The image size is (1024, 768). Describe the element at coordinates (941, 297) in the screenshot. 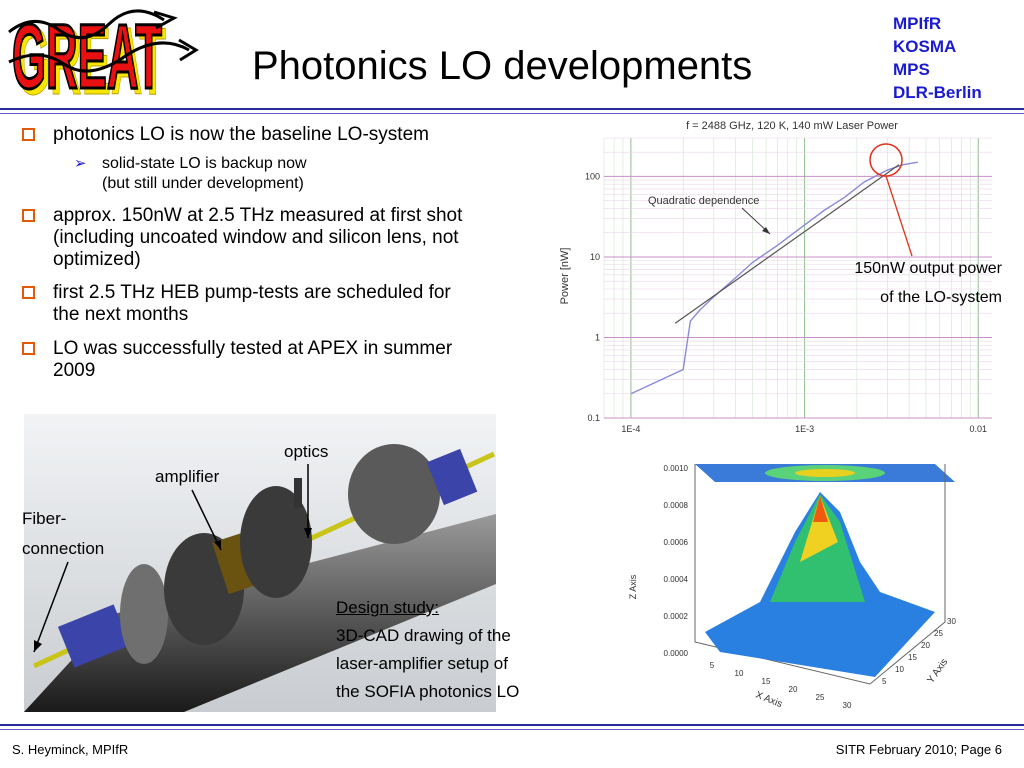

I see `power-annotation-line: of the LO-system` at that location.